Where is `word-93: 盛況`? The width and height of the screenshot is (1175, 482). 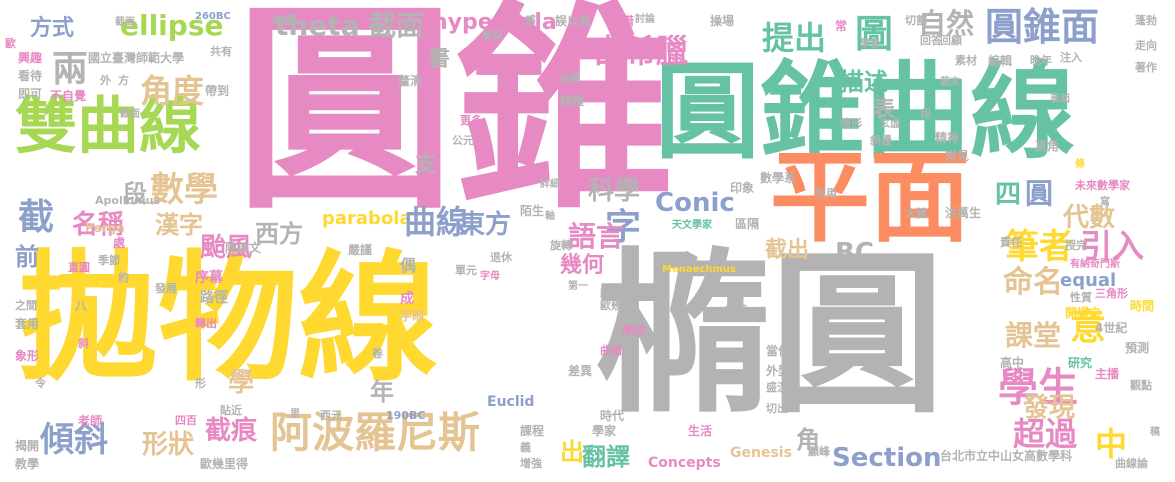
word-93: 盛況 is located at coordinates (777, 387).